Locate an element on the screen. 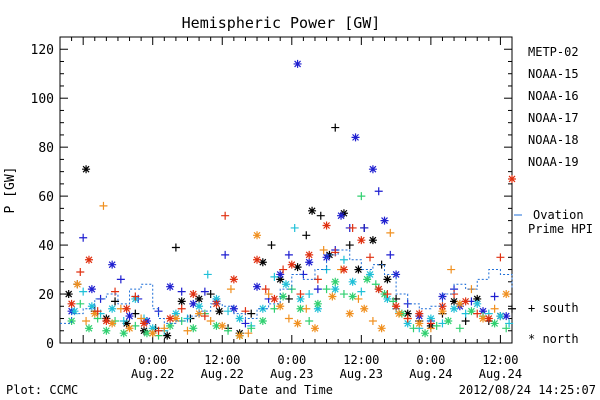 The width and height of the screenshot is (600, 400). plot-credit: Plot: CCMC is located at coordinates (42, 390).